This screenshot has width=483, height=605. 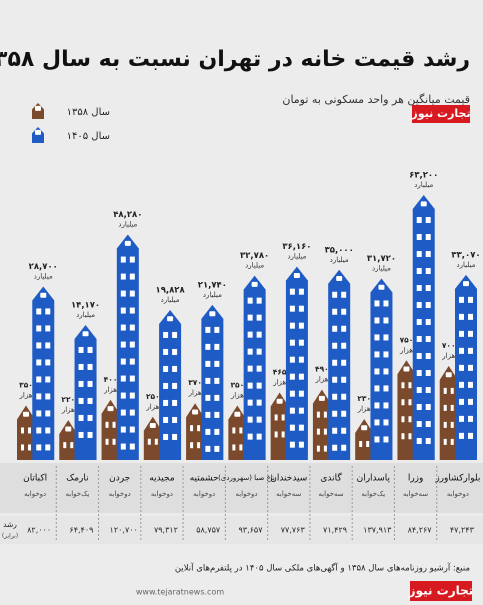 I want to click on value-label: ۳۶,۱۶۰, so click(x=296, y=247).